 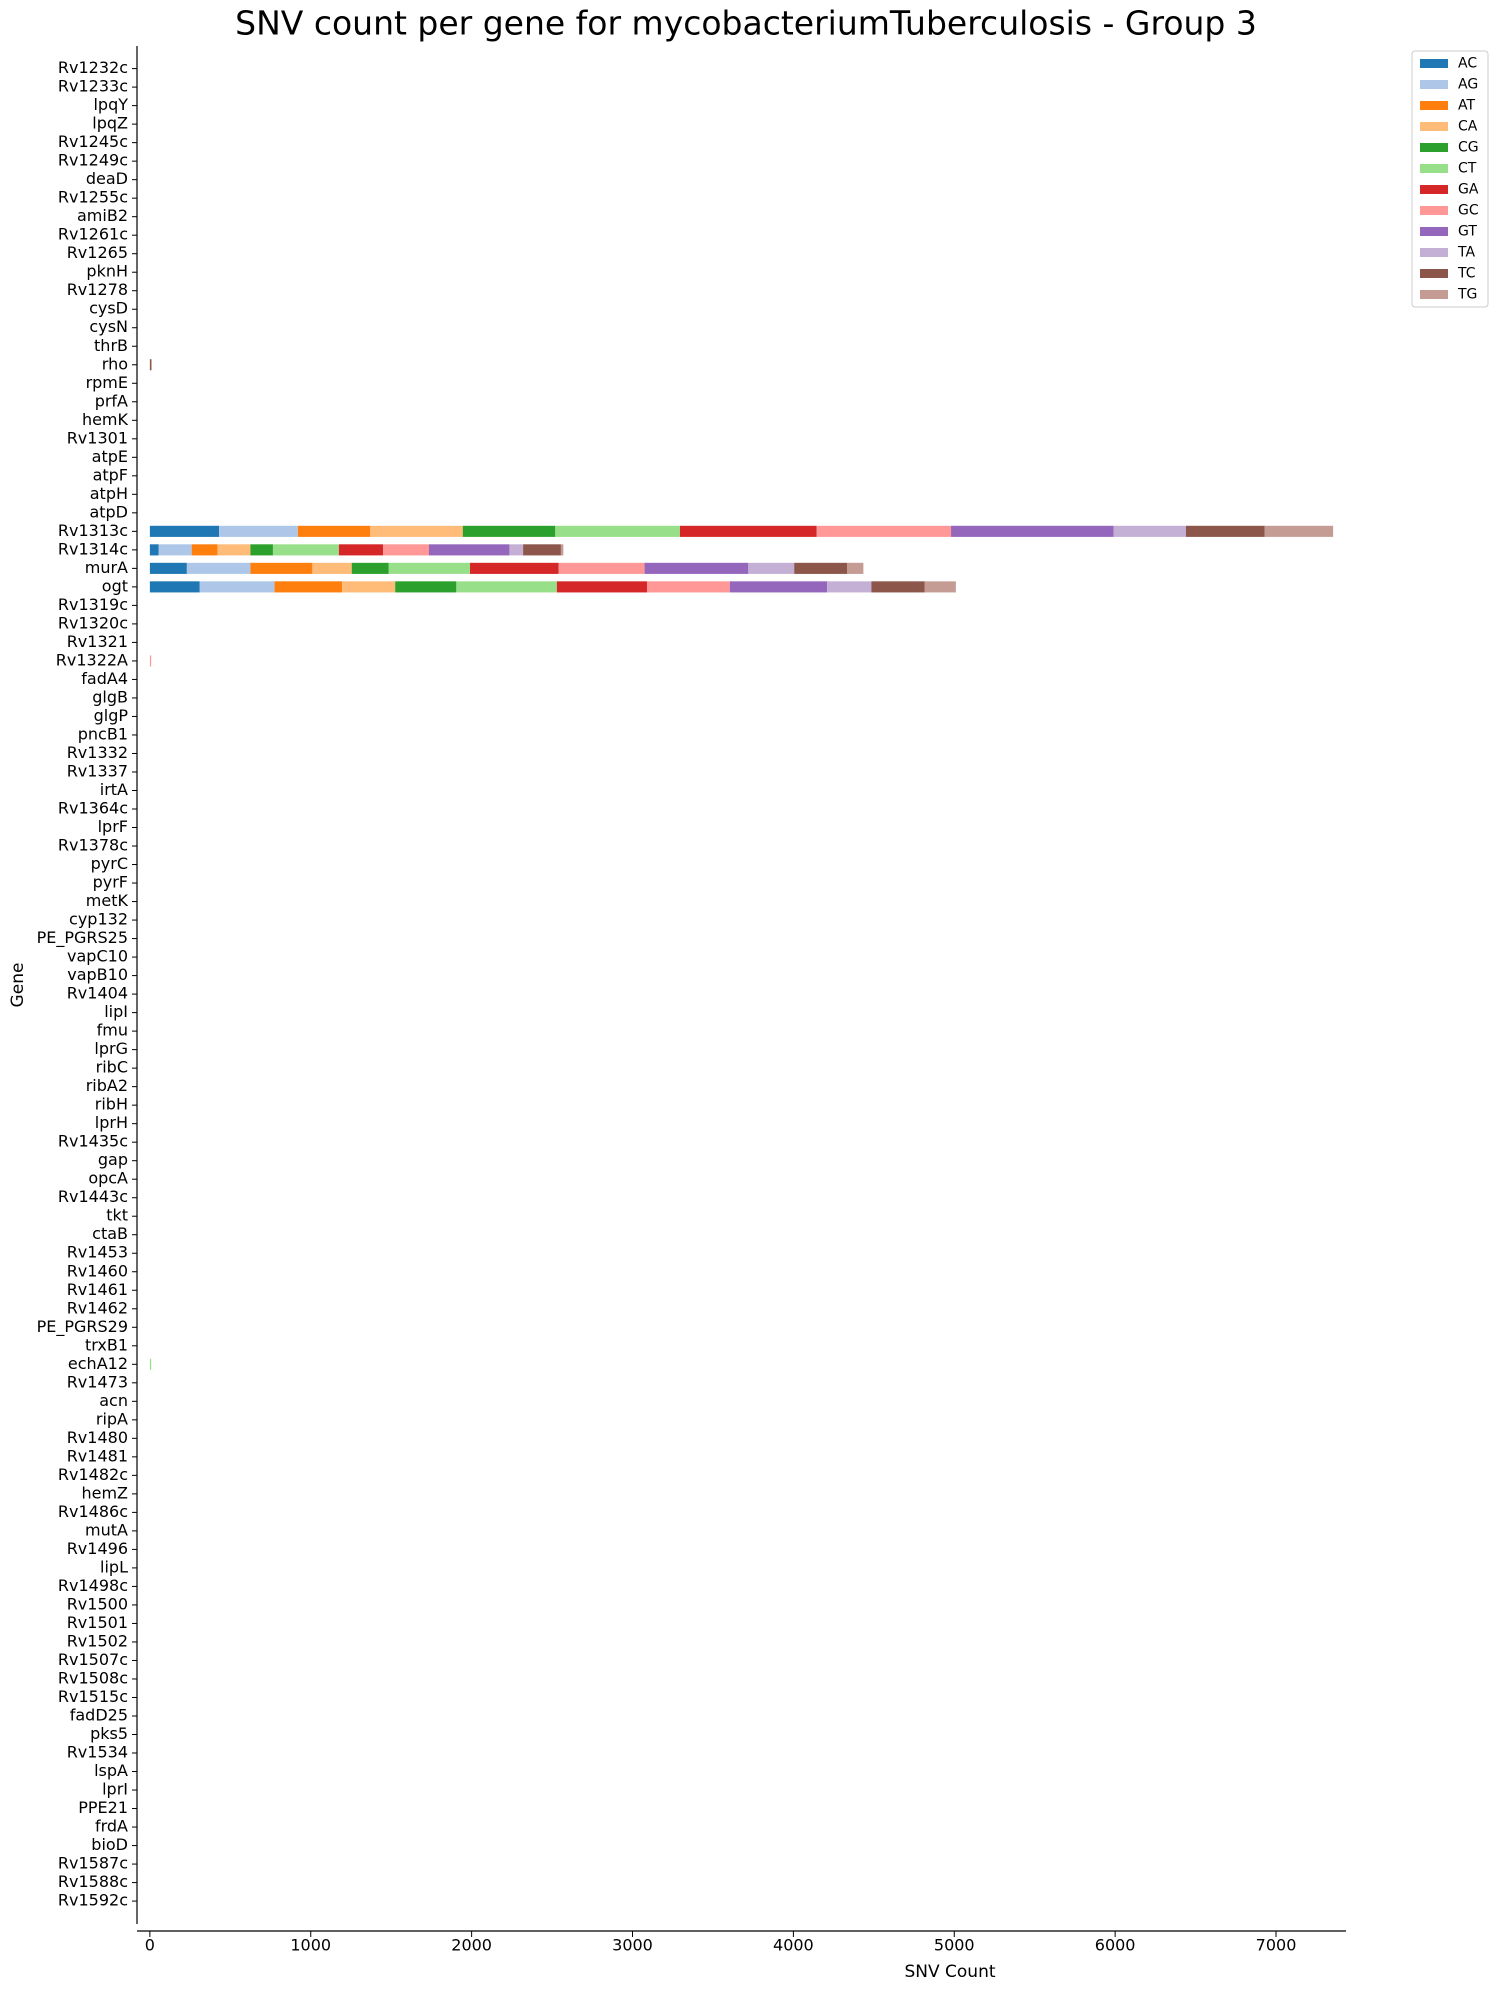 What do you see at coordinates (114, 789) in the screenshot?
I see `y-tick-label: irtA` at bounding box center [114, 789].